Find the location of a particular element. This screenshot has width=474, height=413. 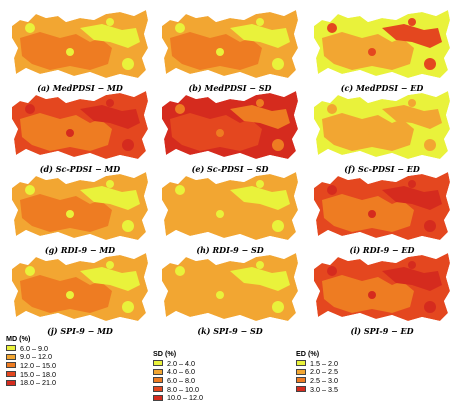

legend-label: 1.5 – 2.0 is located at coordinates (324, 363).